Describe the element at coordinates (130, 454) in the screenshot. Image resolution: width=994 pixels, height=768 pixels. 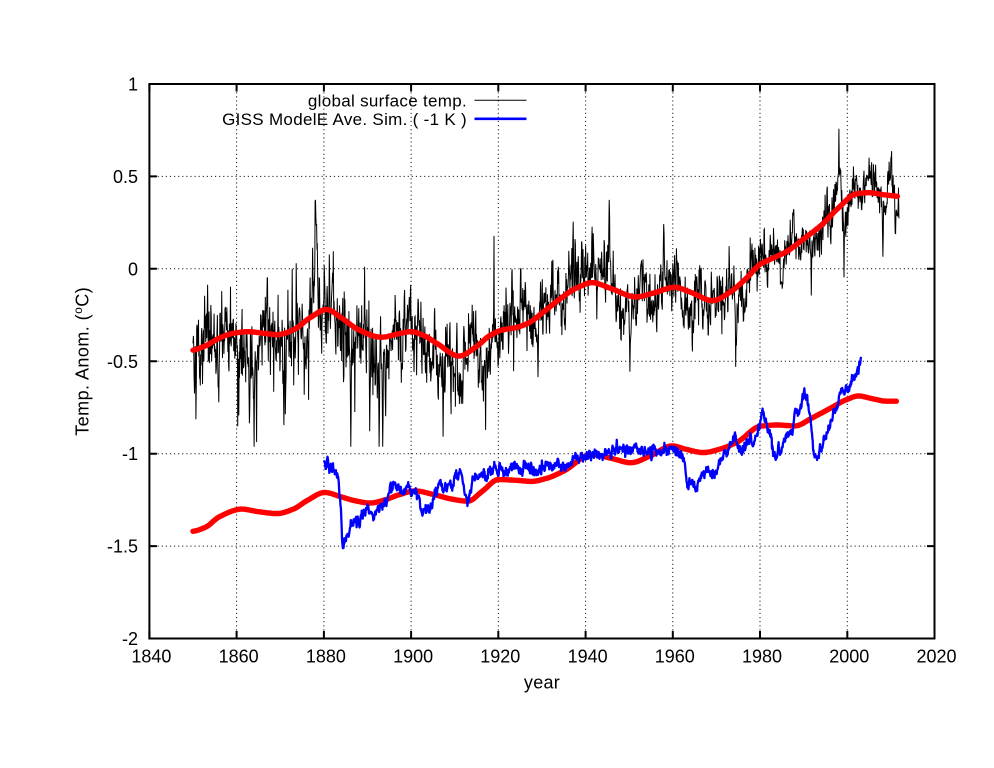
I see `svg-text: -1` at that location.